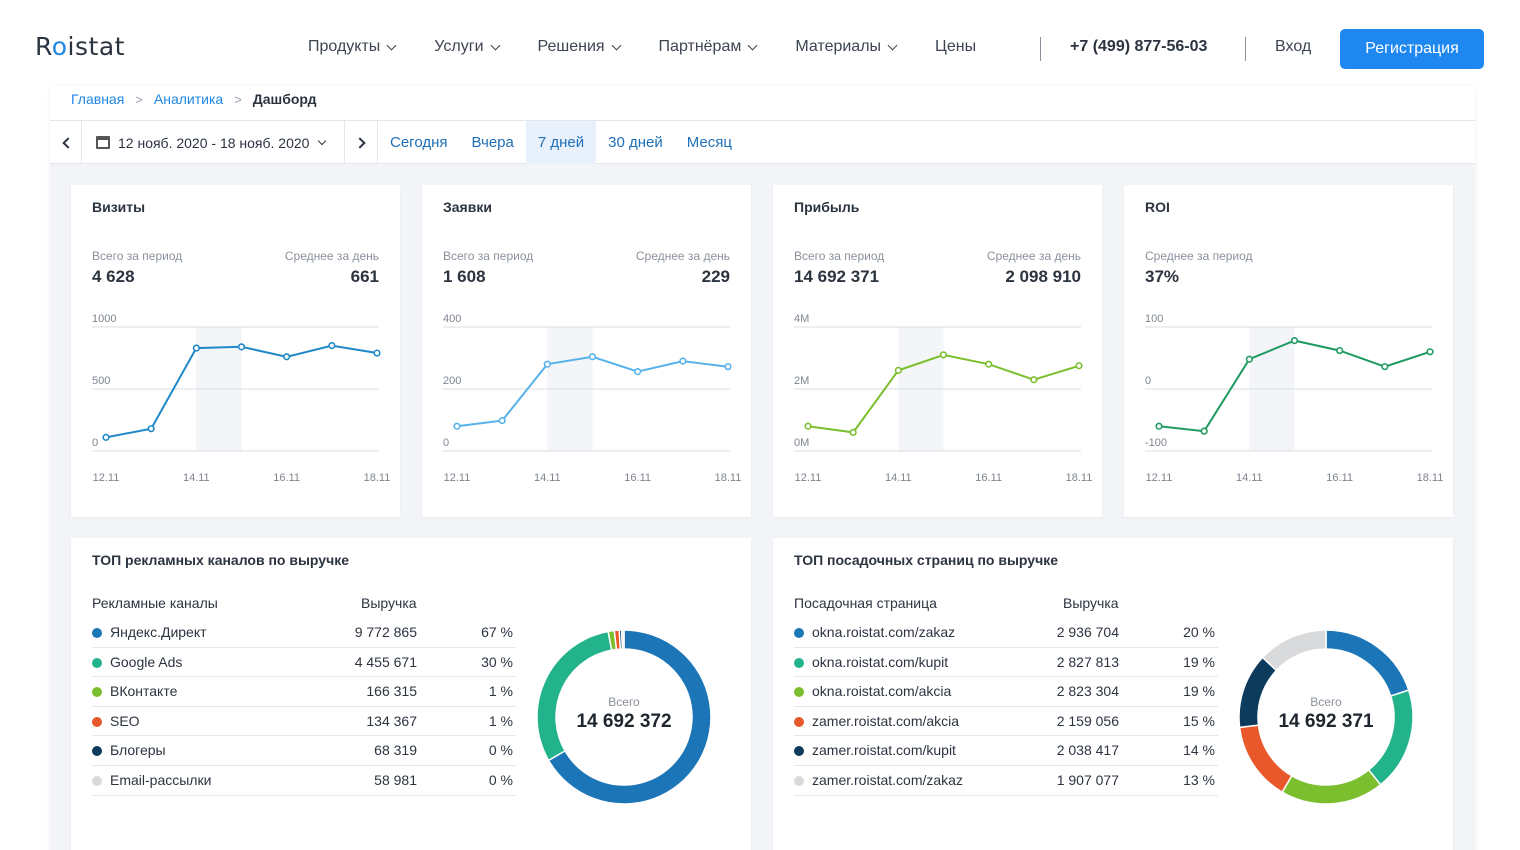 This screenshot has width=1520, height=850. I want to click on breadcrumb-analytics: Аналитика, so click(188, 99).